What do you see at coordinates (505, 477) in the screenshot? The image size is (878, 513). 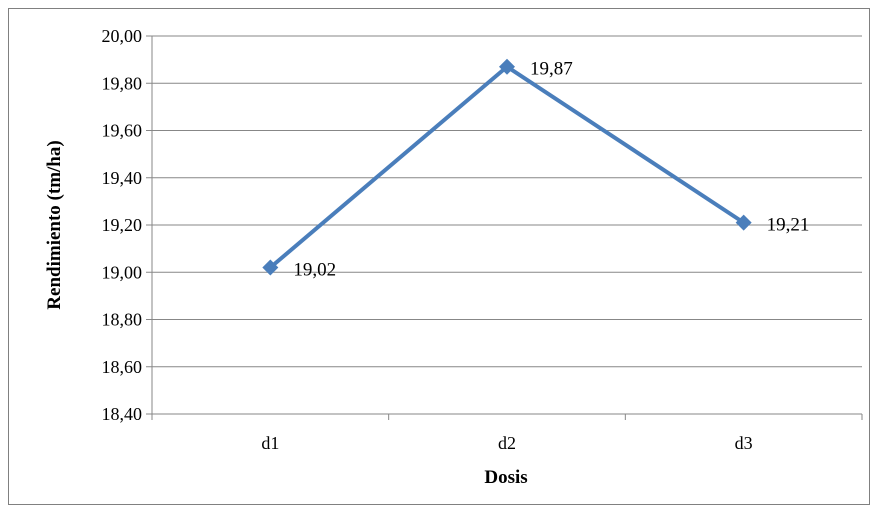 I see `x-axis-title: Dosis` at bounding box center [505, 477].